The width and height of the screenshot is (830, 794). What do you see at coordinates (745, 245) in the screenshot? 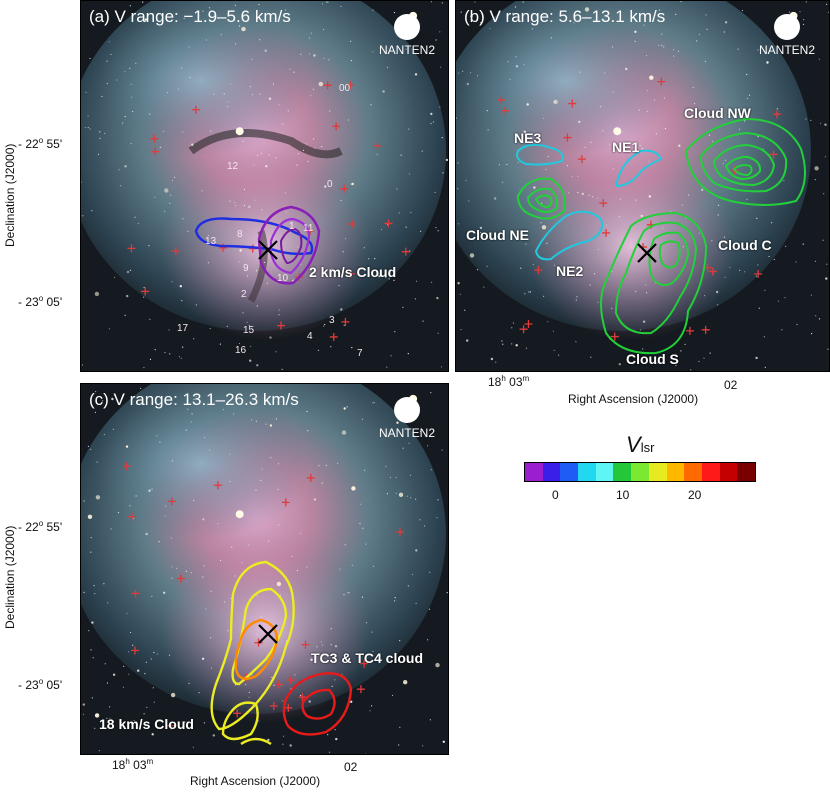
I see `label-cloud-c: Cloud C` at bounding box center [745, 245].